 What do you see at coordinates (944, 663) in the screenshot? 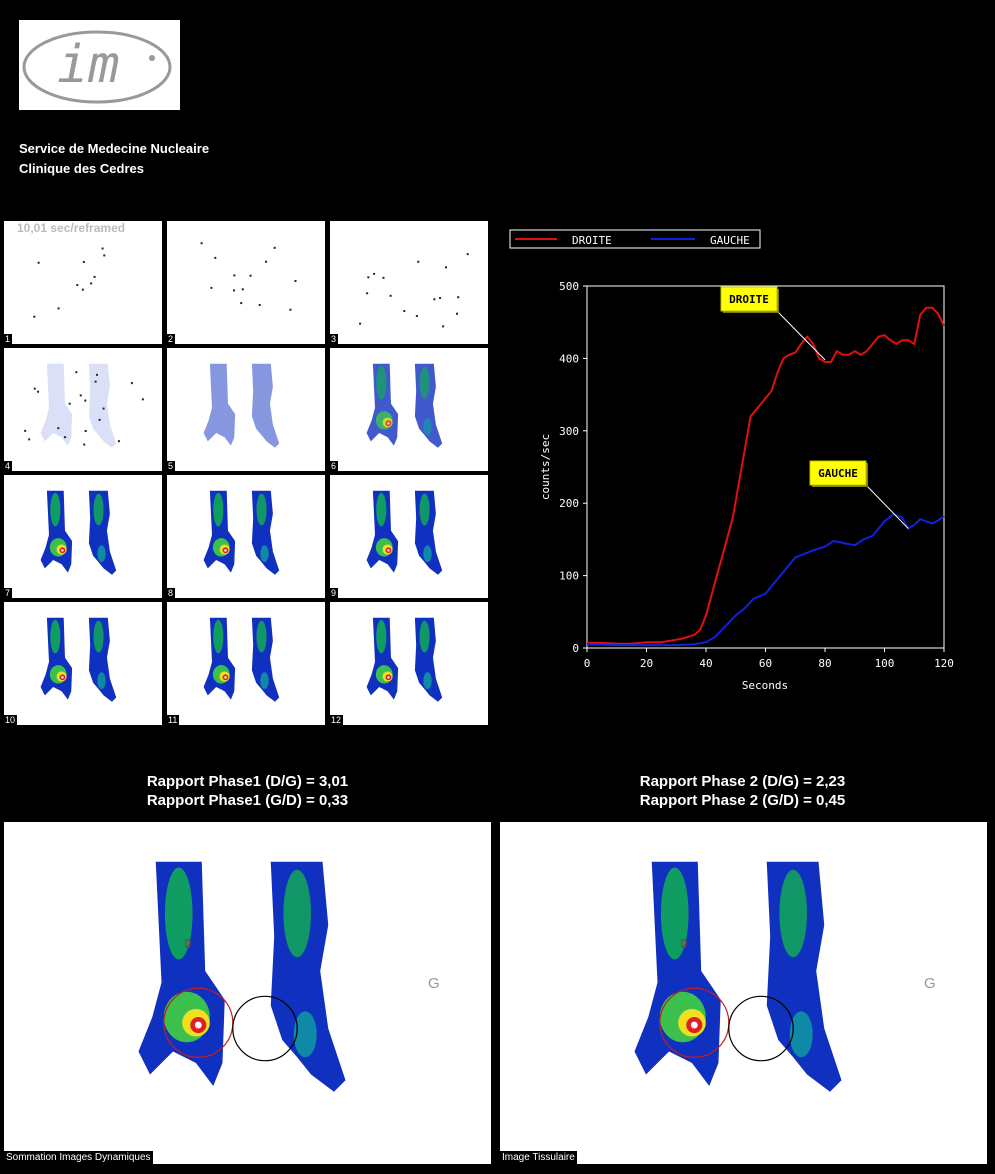
I see `x-tick-label: 120` at bounding box center [944, 663].